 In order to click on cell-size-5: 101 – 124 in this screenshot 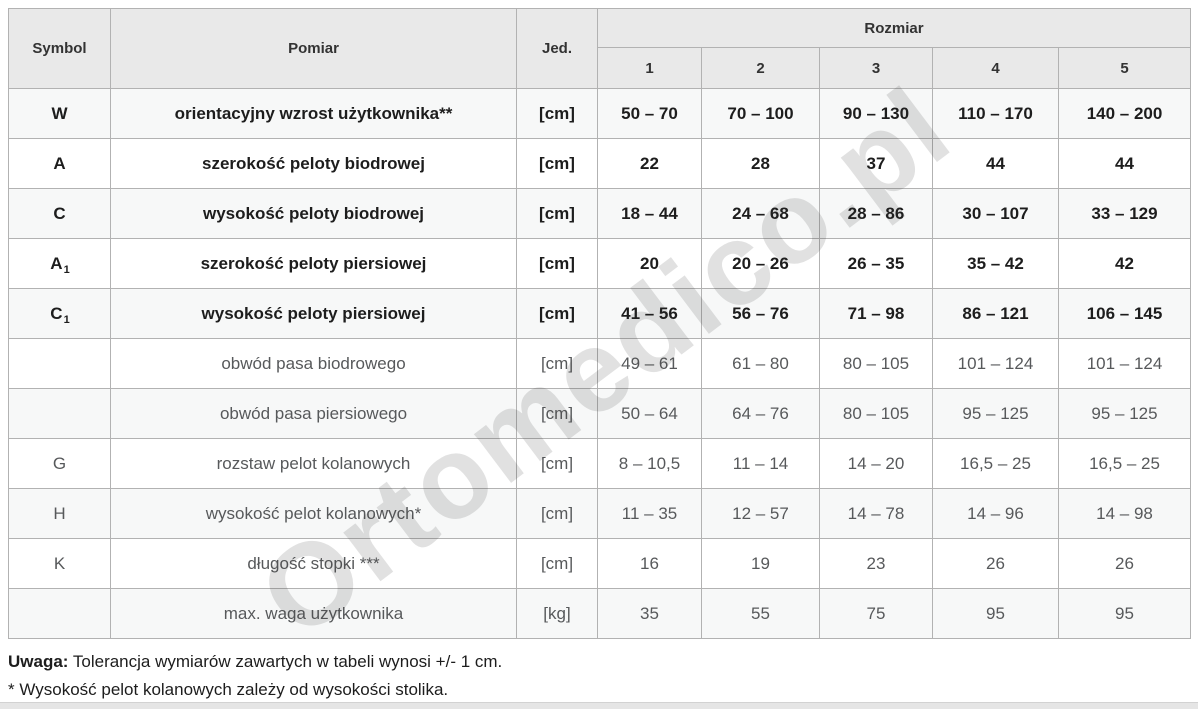, I will do `click(1124, 363)`.